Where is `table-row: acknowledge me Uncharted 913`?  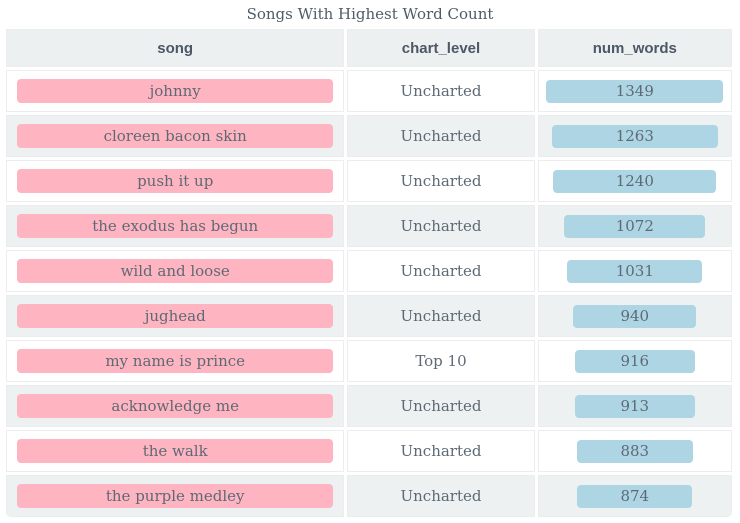
table-row: acknowledge me Uncharted 913 is located at coordinates (369, 406).